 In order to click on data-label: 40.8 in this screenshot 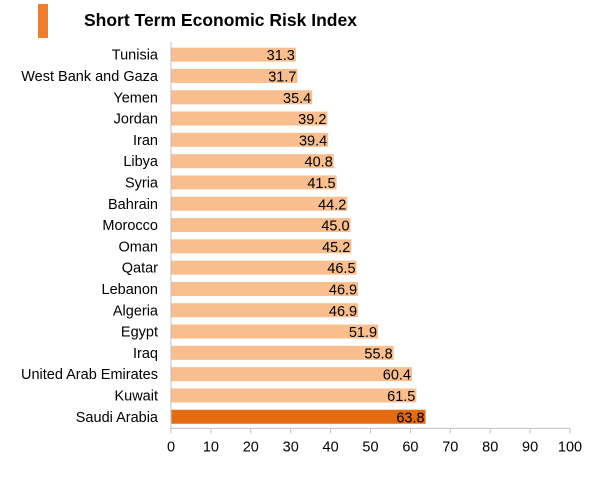, I will do `click(319, 163)`.